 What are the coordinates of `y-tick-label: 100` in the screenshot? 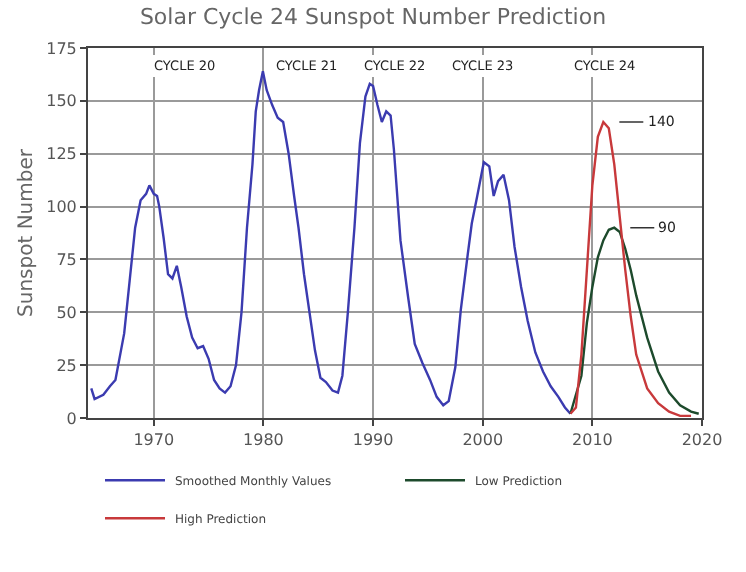 It's located at (61, 207).